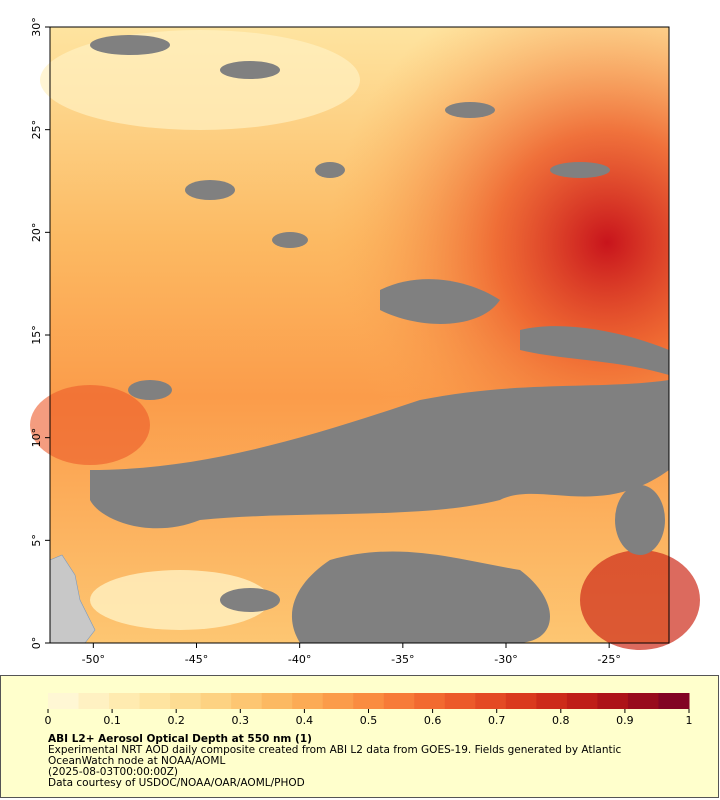  Describe the element at coordinates (497, 720) in the screenshot. I see `colorbar-tick-label: 0.7` at that location.